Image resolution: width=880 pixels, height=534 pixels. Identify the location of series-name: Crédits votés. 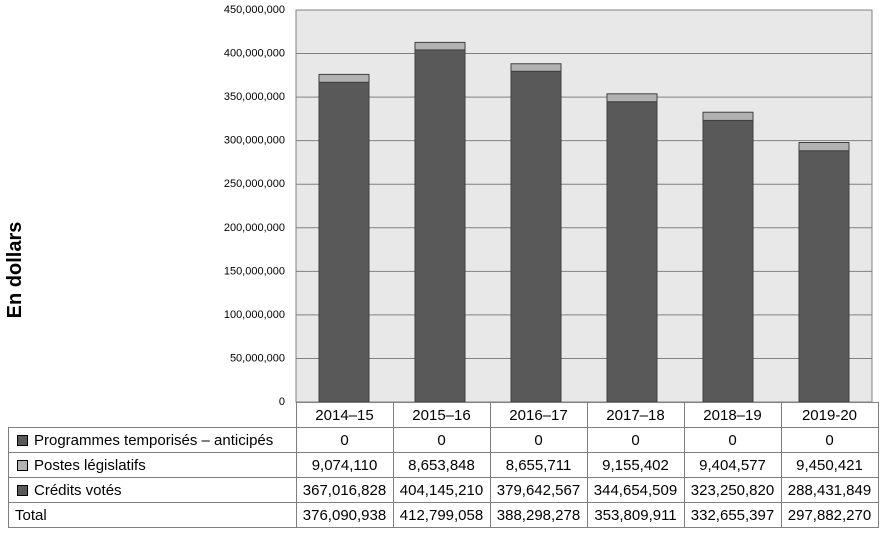
(78, 490).